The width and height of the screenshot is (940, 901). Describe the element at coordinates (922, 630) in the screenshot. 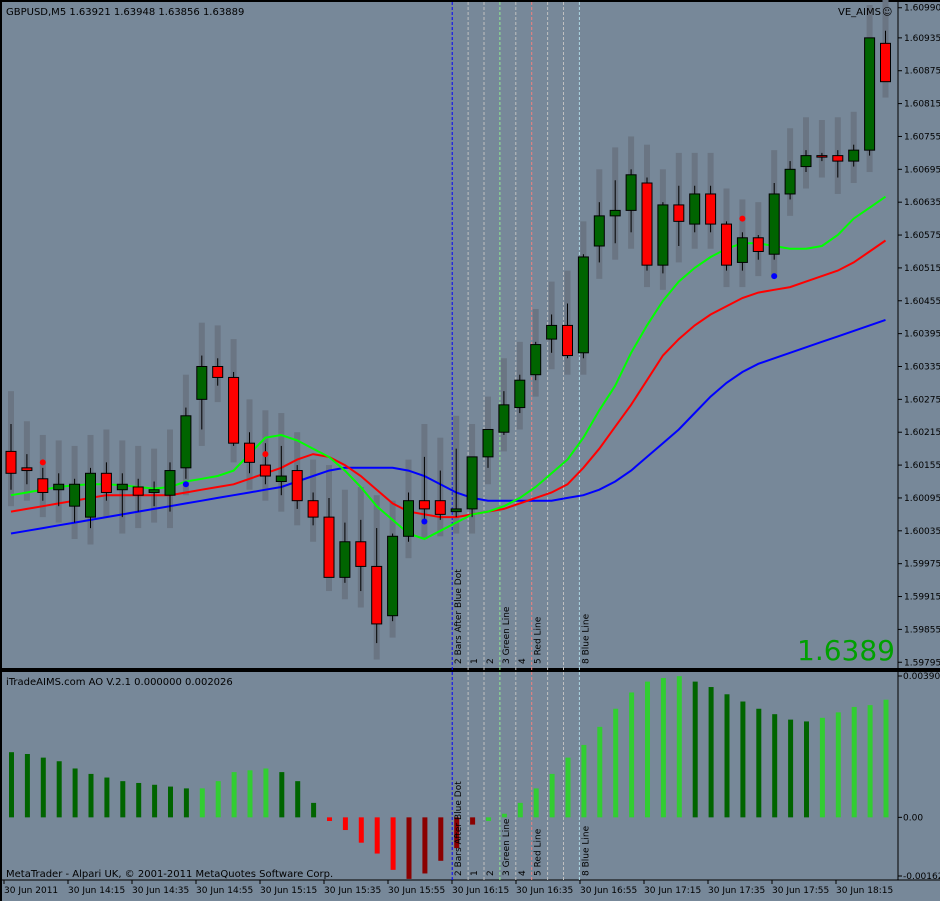

I see `price-tick-label: 1.59855` at that location.